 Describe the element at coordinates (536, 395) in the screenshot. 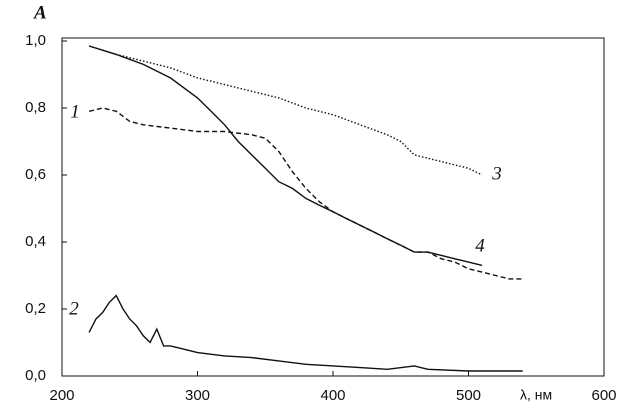

I see `x-axis-label: λ, нм` at that location.